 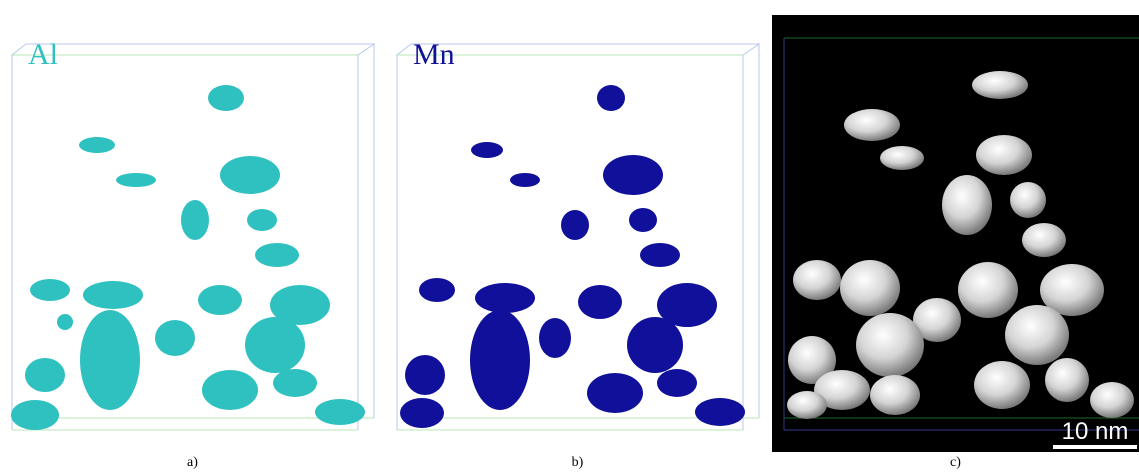 What do you see at coordinates (1095, 434) in the screenshot?
I see `scale-bar: 10 nm` at bounding box center [1095, 434].